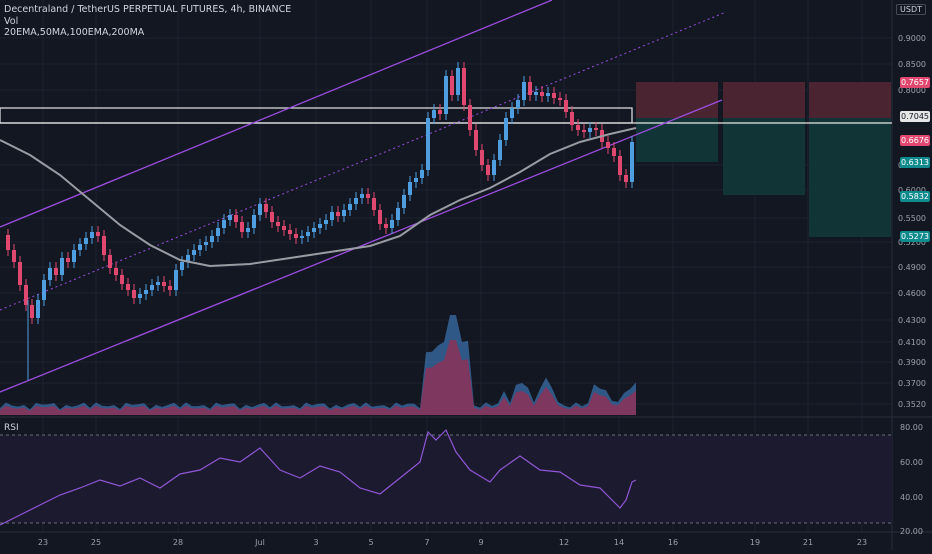  I want to click on rsi-tick-label: 80.00, so click(911, 427).